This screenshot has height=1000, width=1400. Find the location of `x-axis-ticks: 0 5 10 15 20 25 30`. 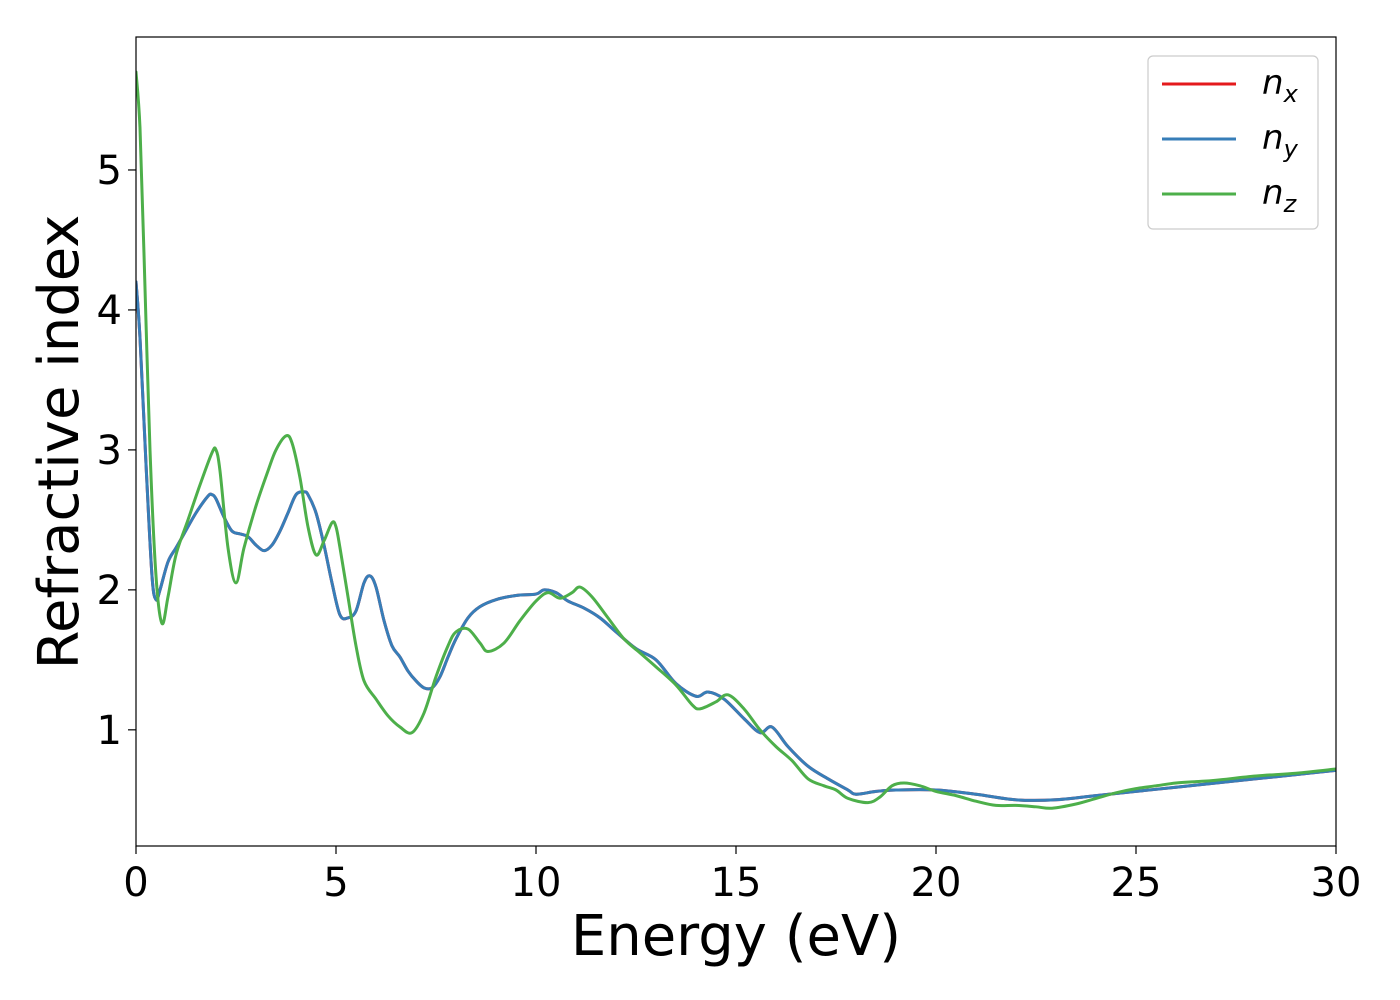

x-axis-ticks: 0 5 10 15 20 25 30 is located at coordinates (742, 876).